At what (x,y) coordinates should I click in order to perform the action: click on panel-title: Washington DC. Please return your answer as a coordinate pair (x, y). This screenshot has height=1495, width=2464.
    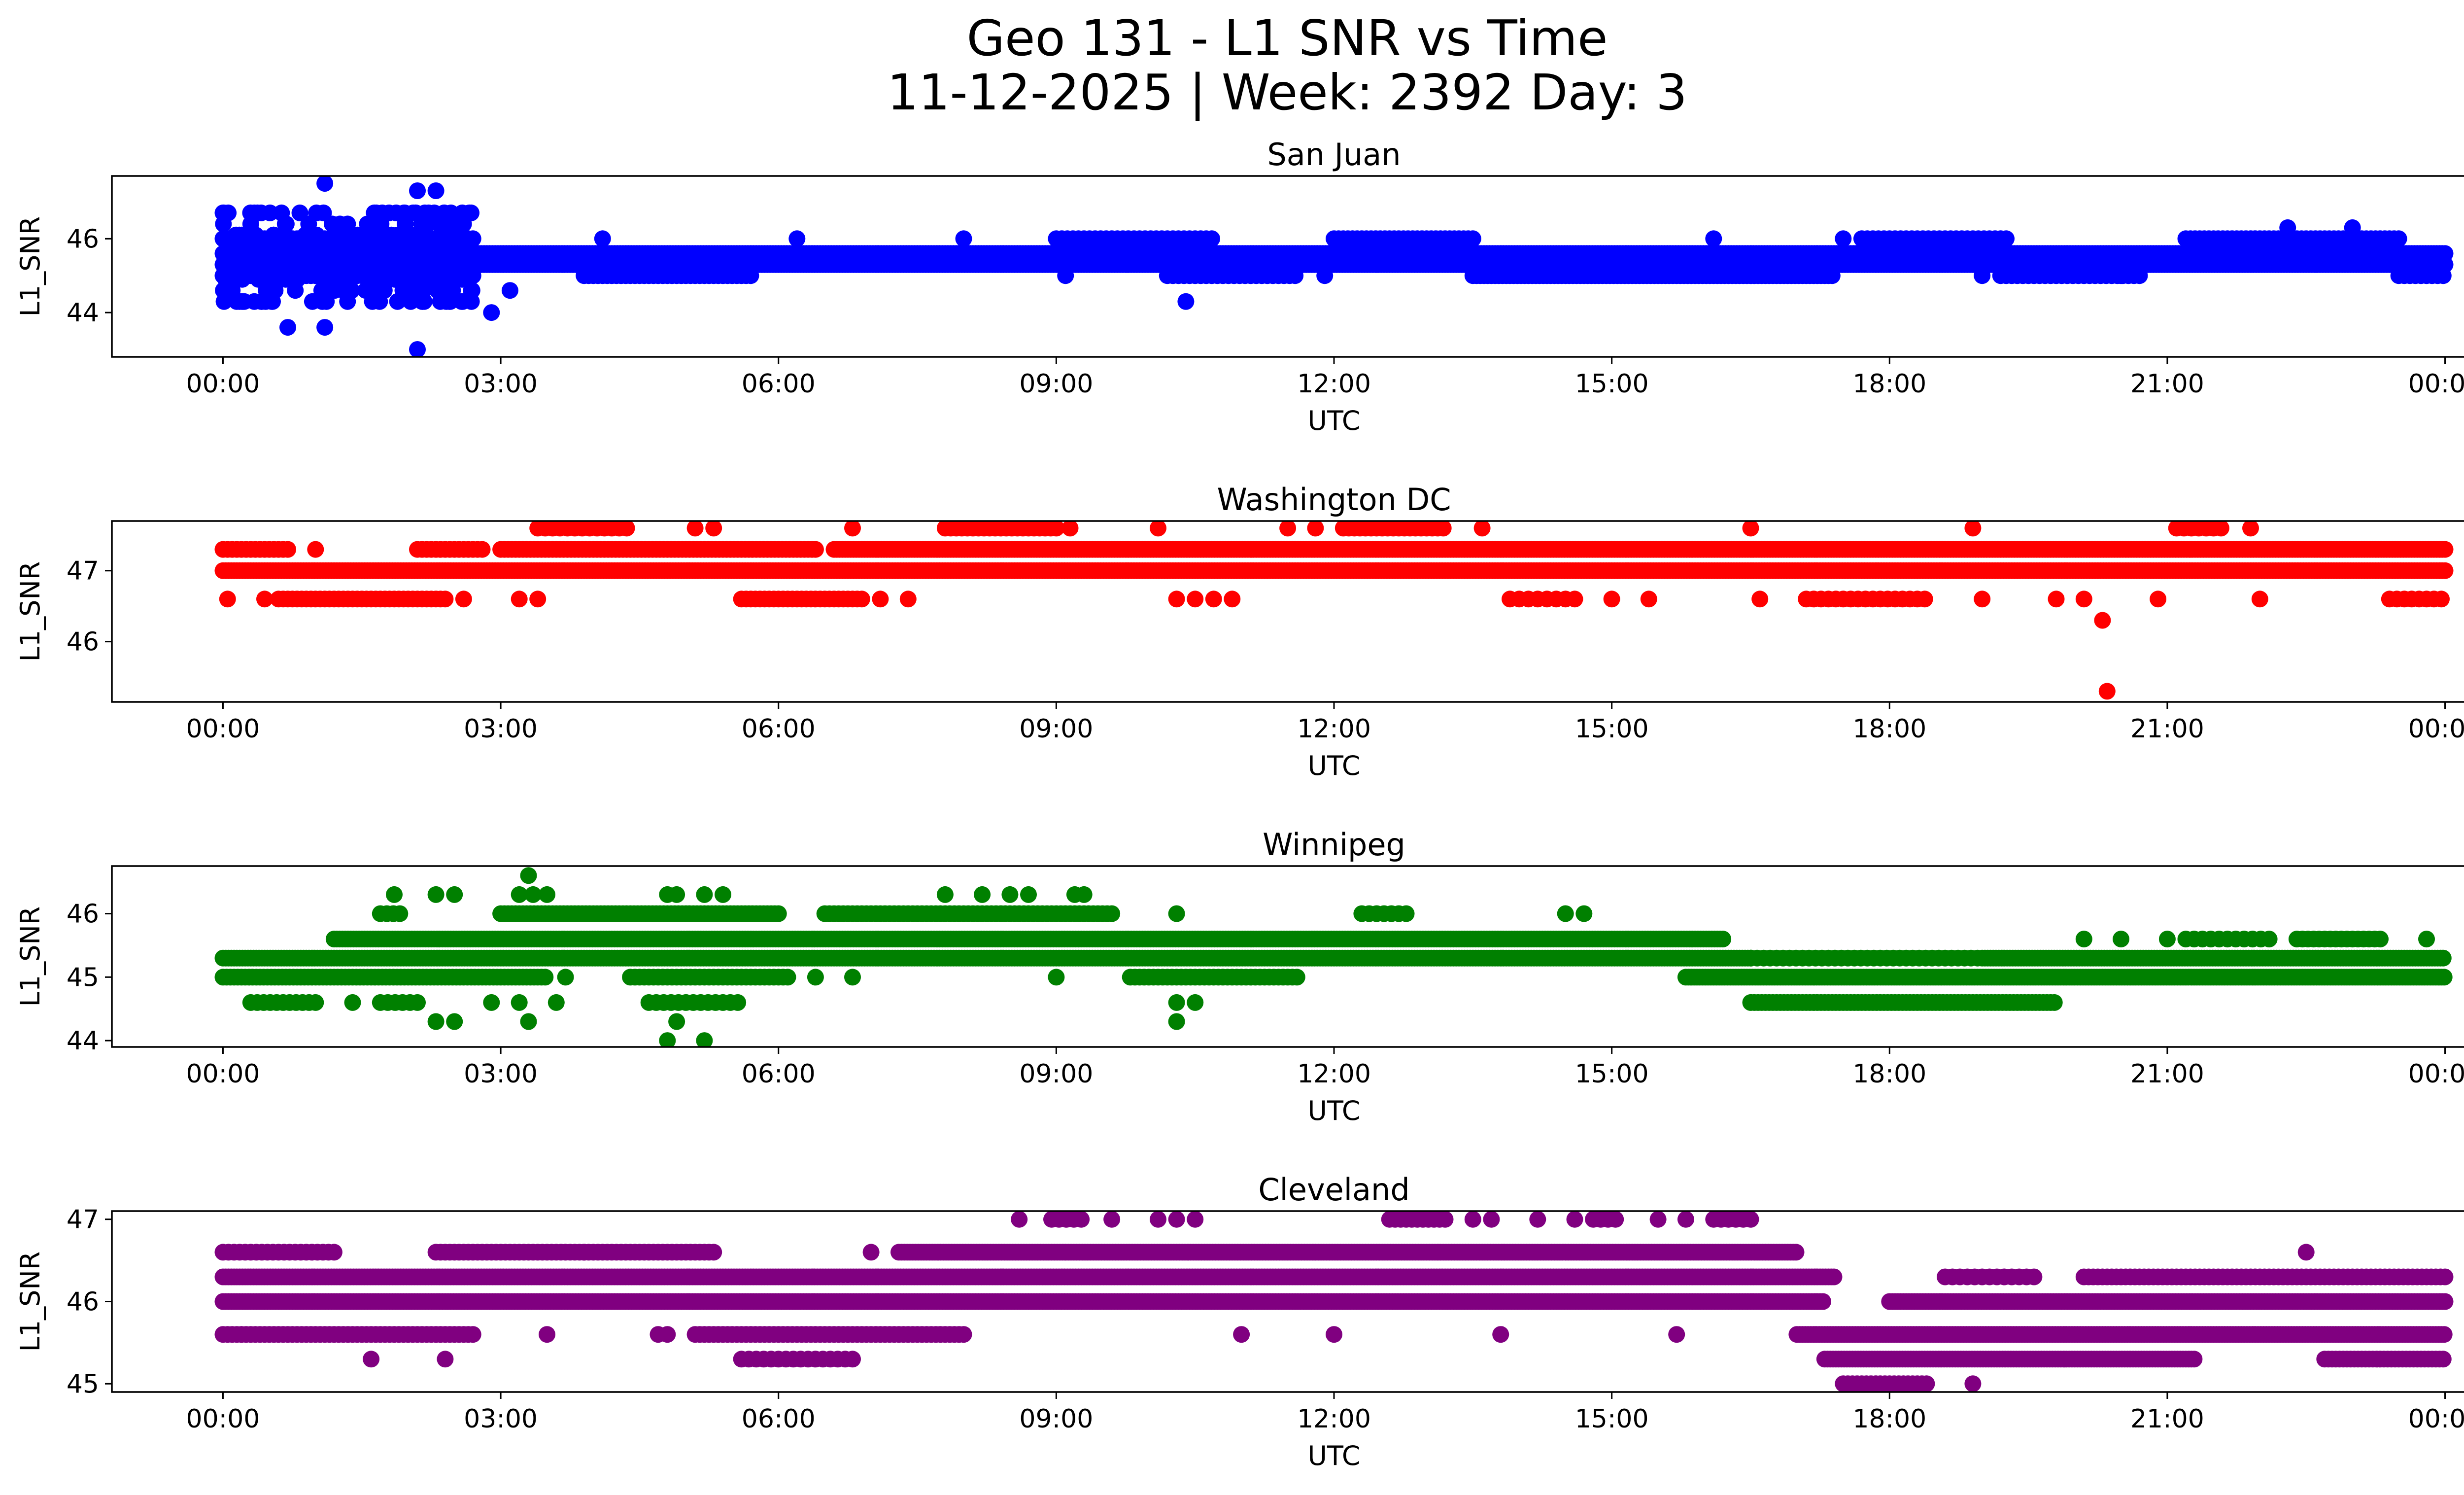
    Looking at the image, I should click on (1334, 500).